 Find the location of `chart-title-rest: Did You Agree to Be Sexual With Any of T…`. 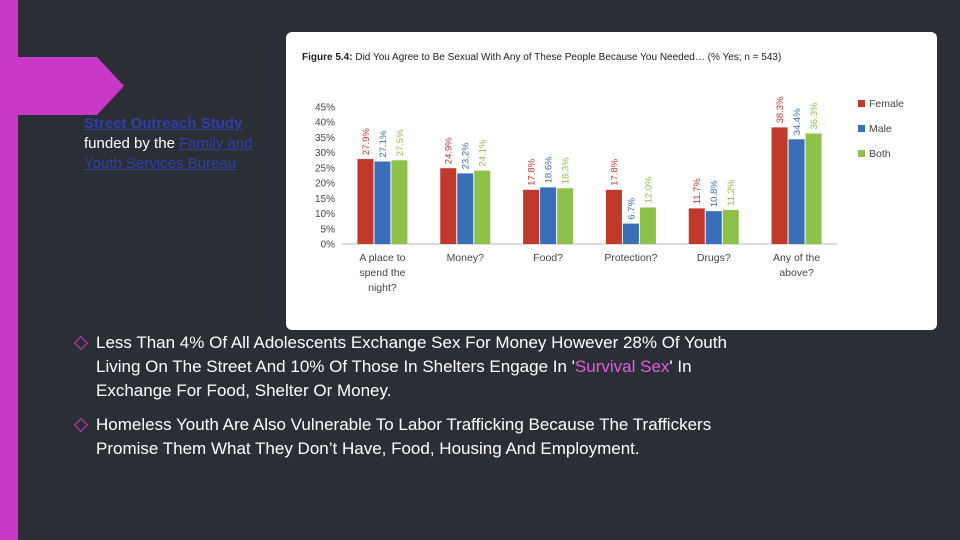

chart-title-rest: Did You Agree to Be Sexual With Any of T… is located at coordinates (567, 57).